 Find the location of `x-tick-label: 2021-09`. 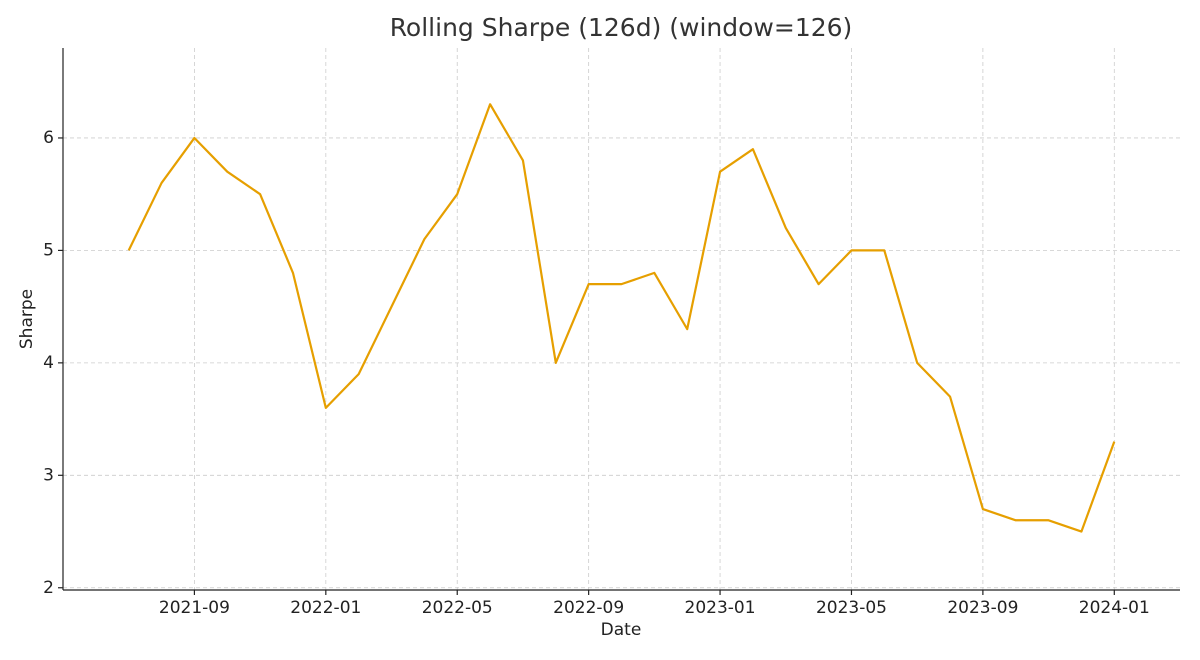

x-tick-label: 2021-09 is located at coordinates (194, 608).